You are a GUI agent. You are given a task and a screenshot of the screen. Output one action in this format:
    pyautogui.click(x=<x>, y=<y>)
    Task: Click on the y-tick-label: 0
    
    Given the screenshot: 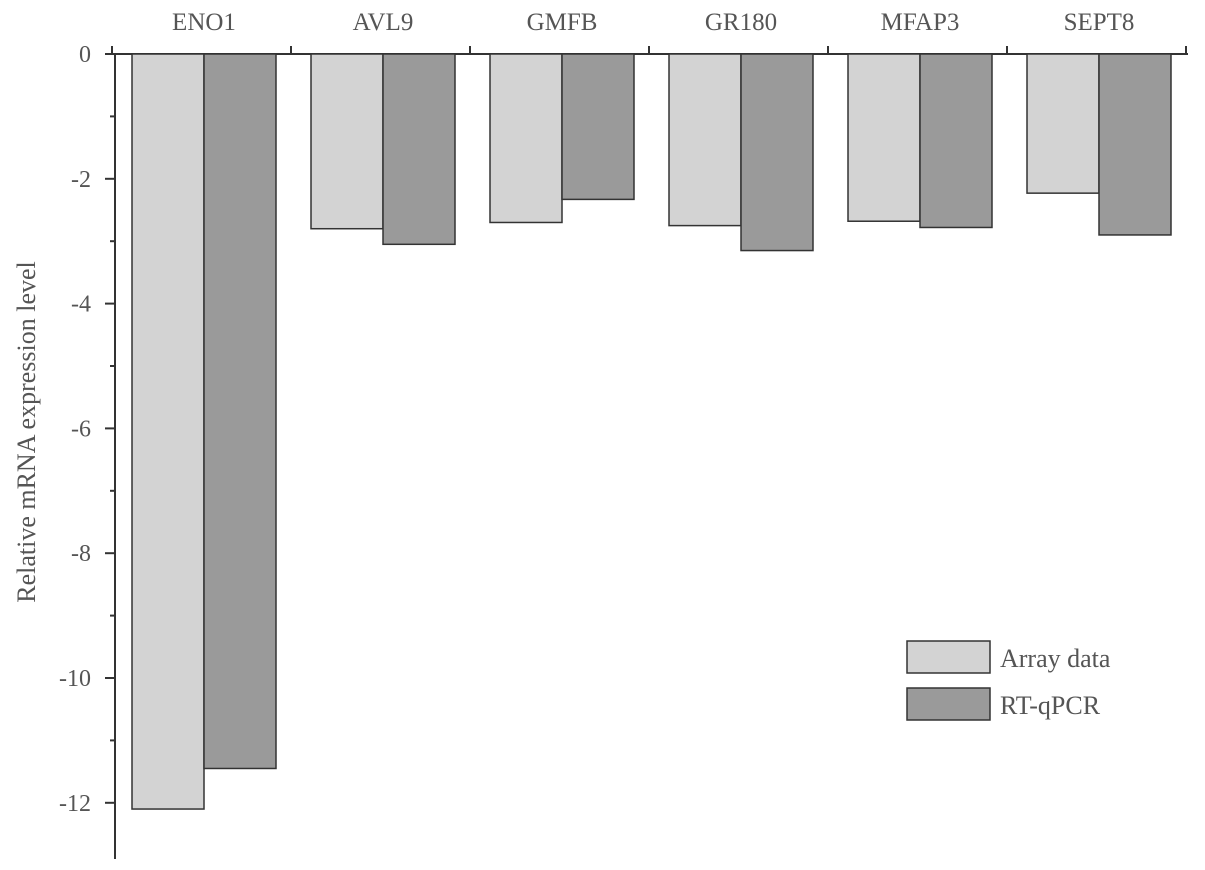 What is the action you would take?
    pyautogui.click(x=85, y=55)
    